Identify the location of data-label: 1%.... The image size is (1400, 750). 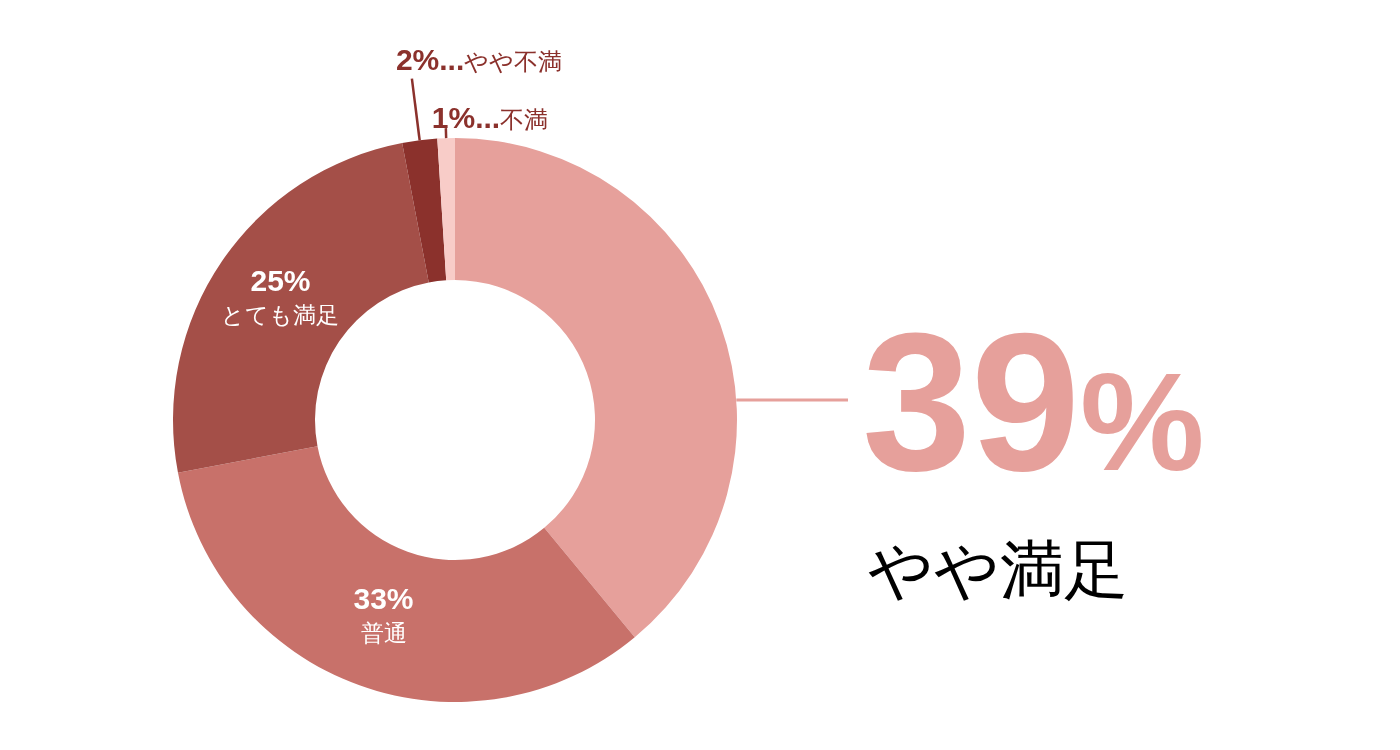
(466, 118).